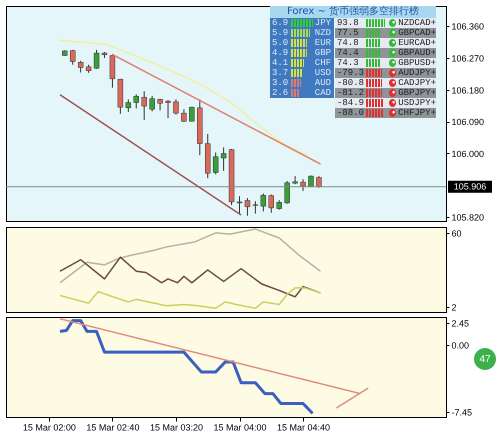 This screenshot has width=500, height=435. I want to click on data-label: 5.0, so click(280, 43).